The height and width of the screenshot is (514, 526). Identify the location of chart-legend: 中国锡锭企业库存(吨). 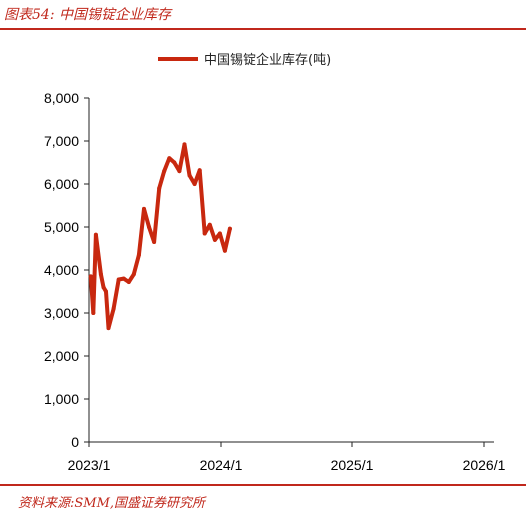
(244, 60).